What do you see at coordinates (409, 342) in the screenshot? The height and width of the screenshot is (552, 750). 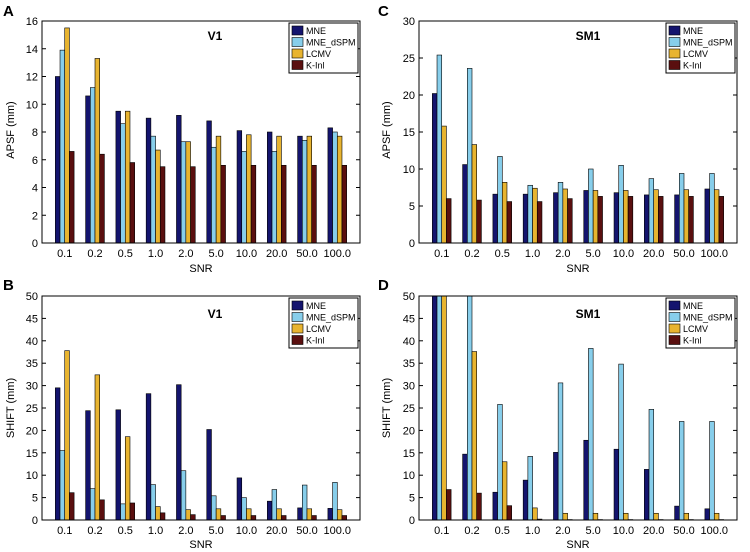 I see `y-tick-label: 40` at bounding box center [409, 342].